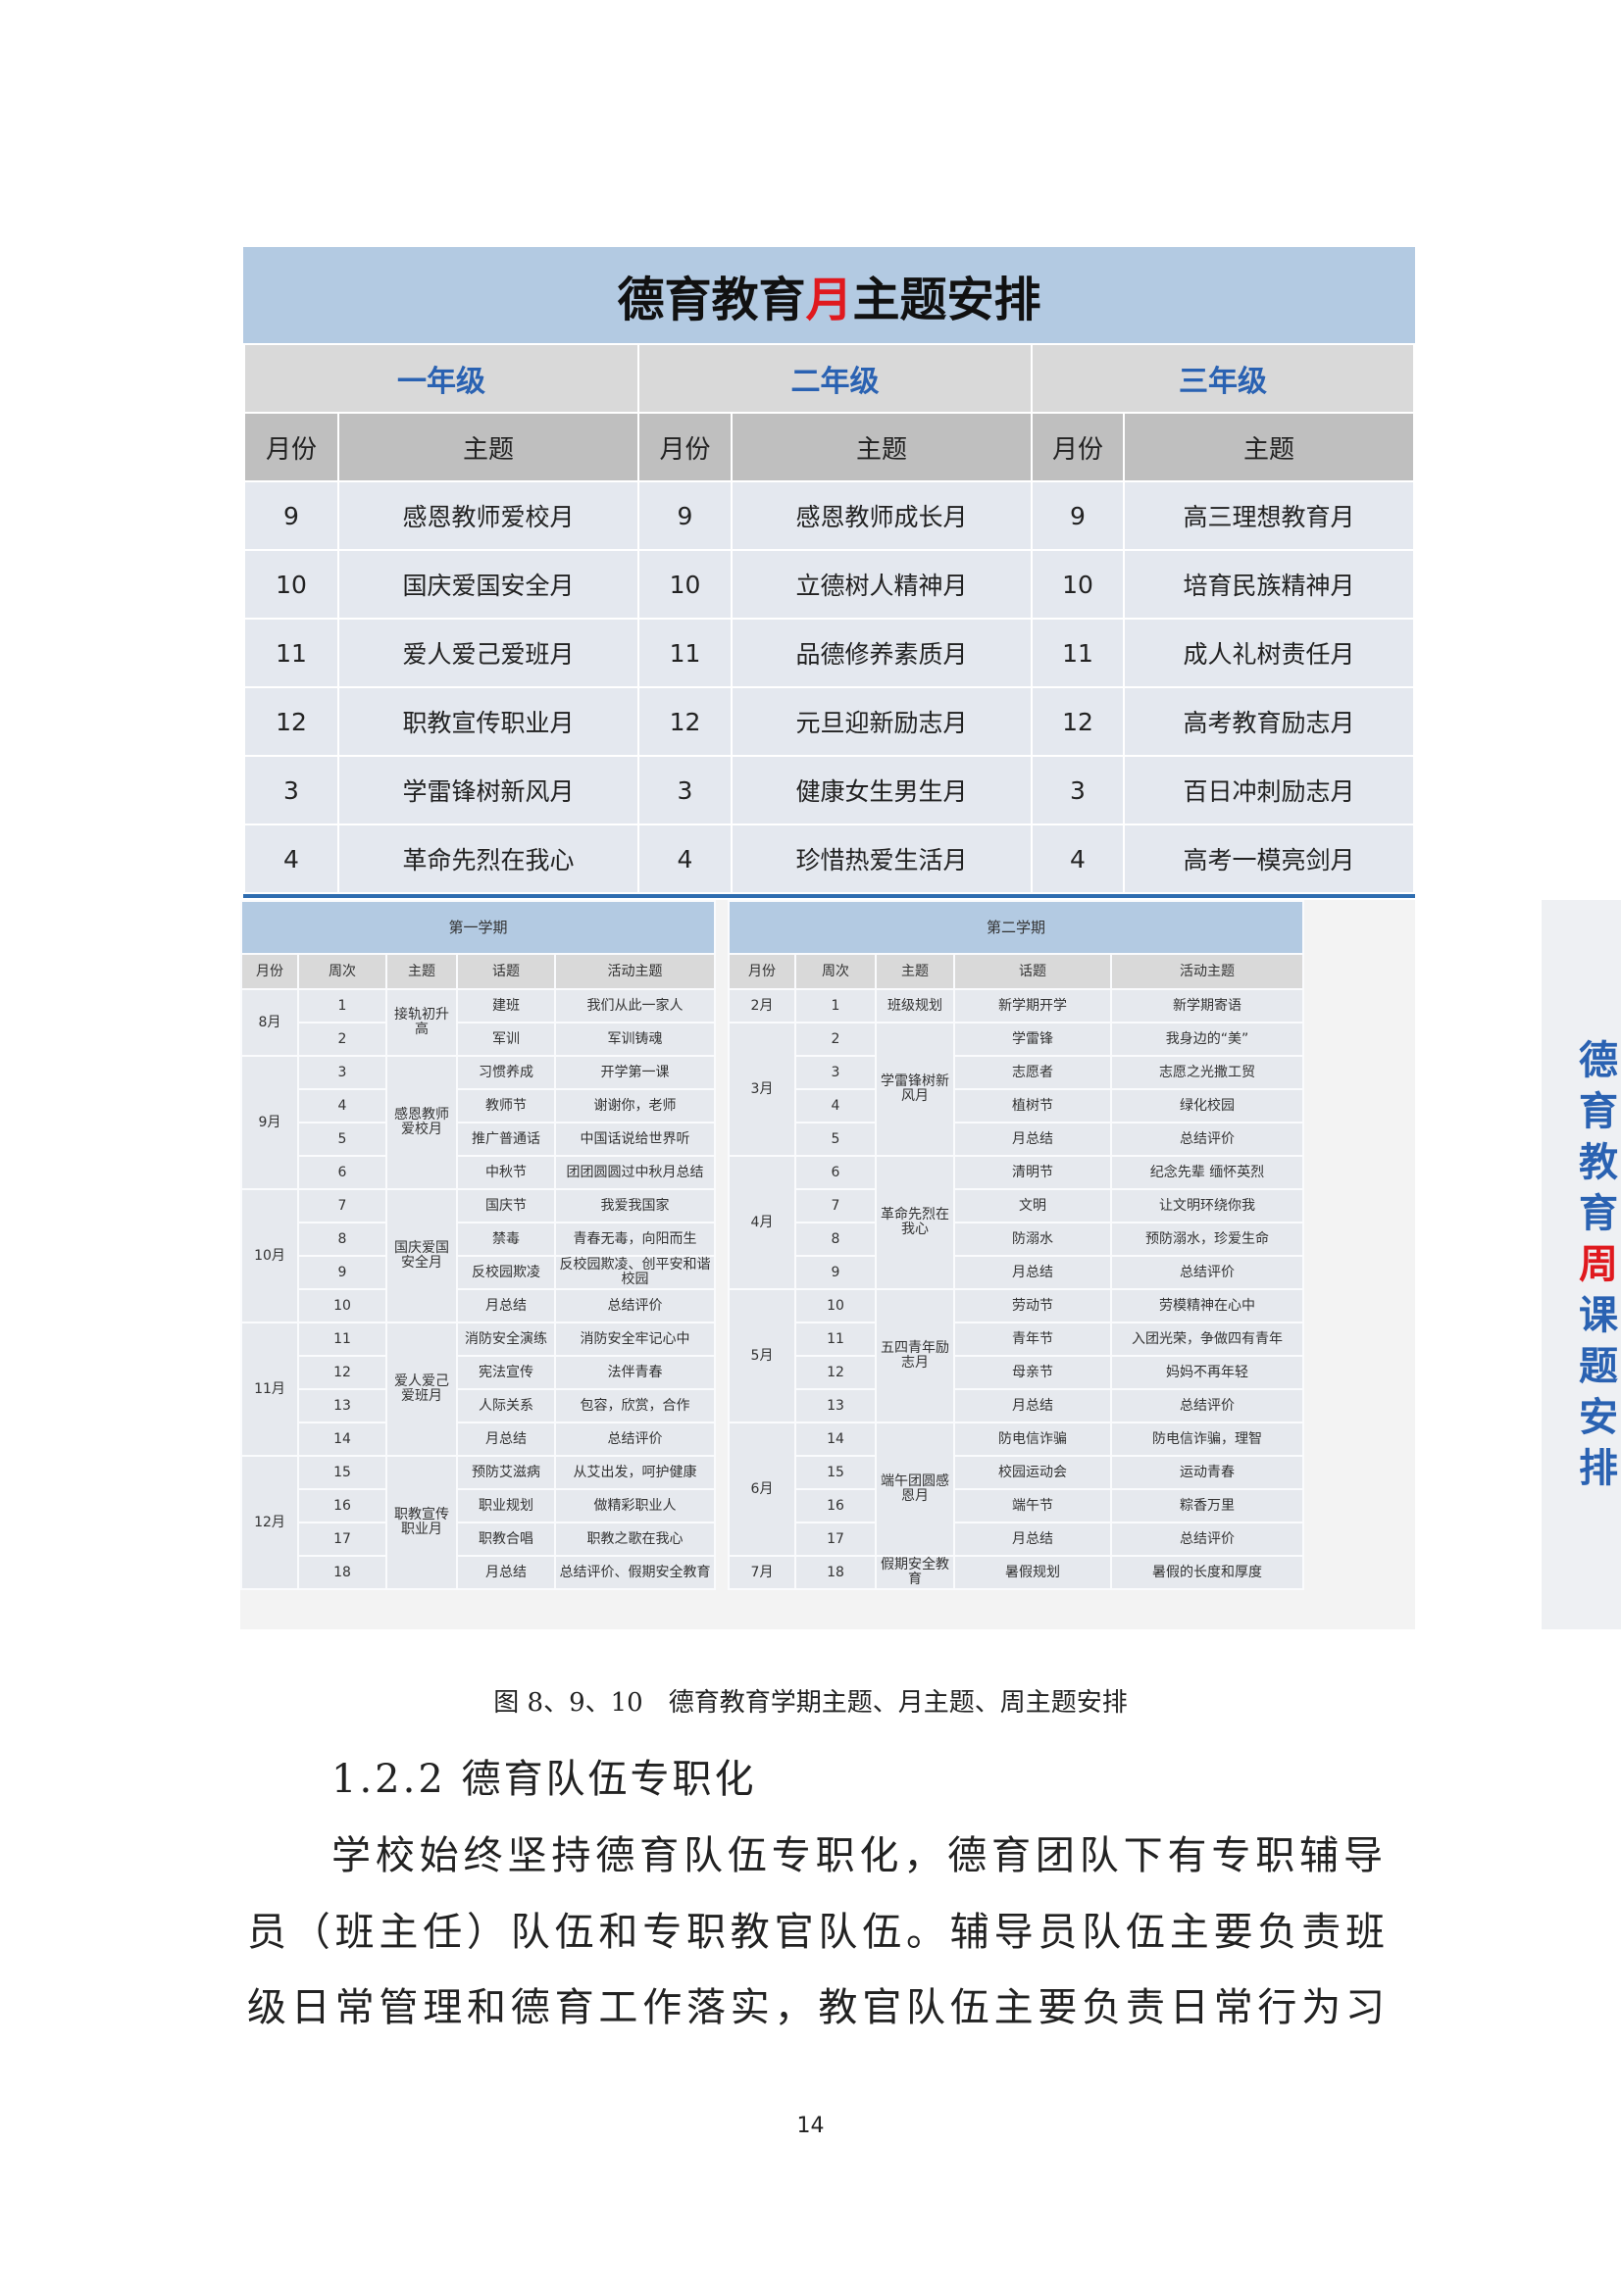 The height and width of the screenshot is (2296, 1621). I want to click on column-header: 活动主题, so click(1207, 971).